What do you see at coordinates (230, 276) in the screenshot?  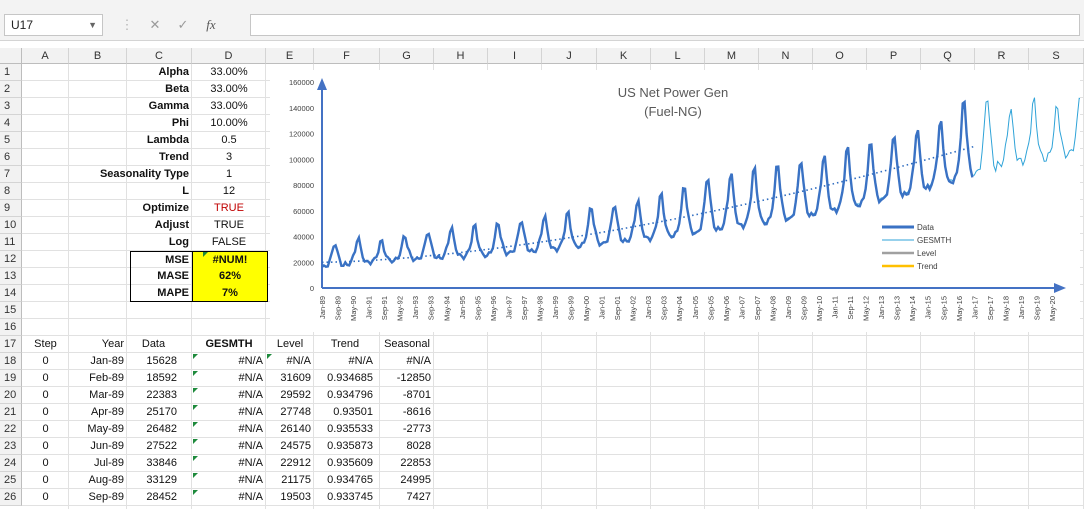 I see `metric-value: 62%` at bounding box center [230, 276].